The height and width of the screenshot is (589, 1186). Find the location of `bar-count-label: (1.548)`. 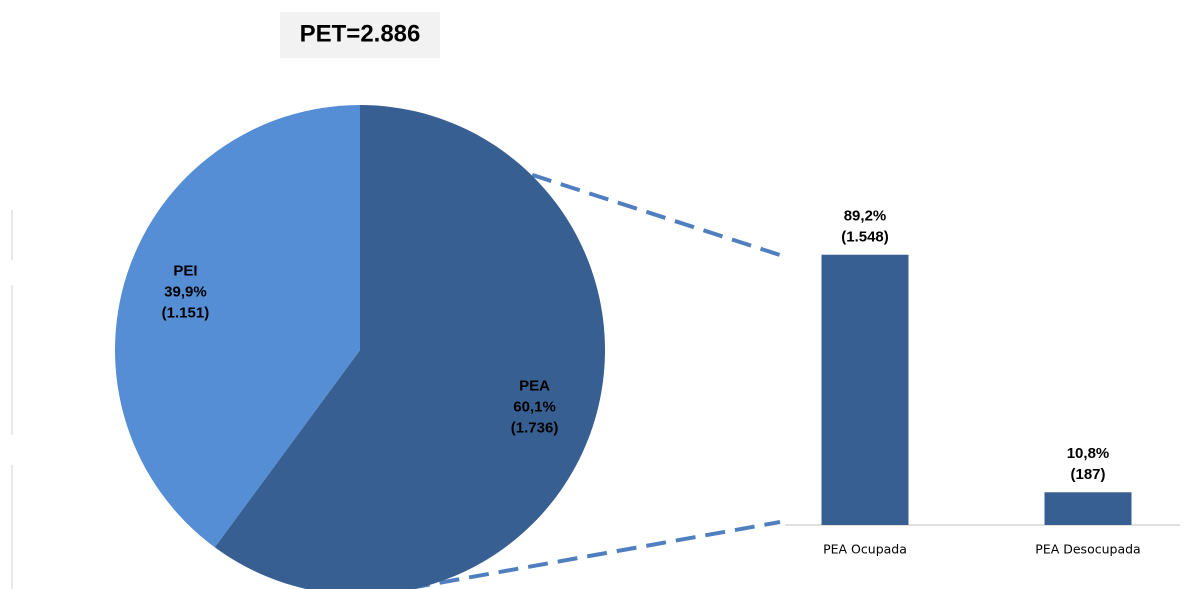

bar-count-label: (1.548) is located at coordinates (865, 237).